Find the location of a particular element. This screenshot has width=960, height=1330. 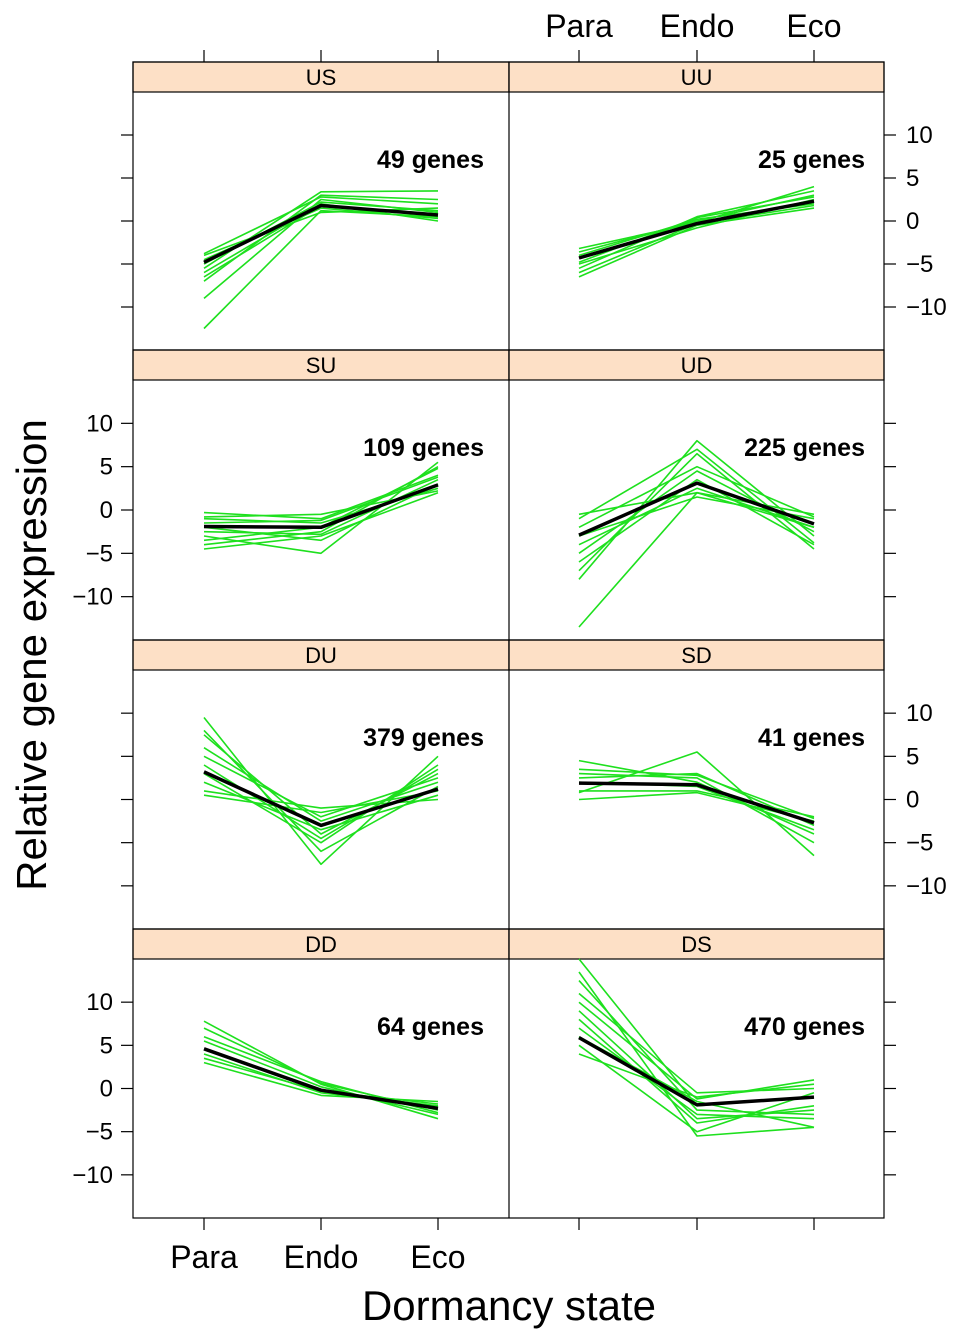

x-tick-label-top: Endo is located at coordinates (697, 26).